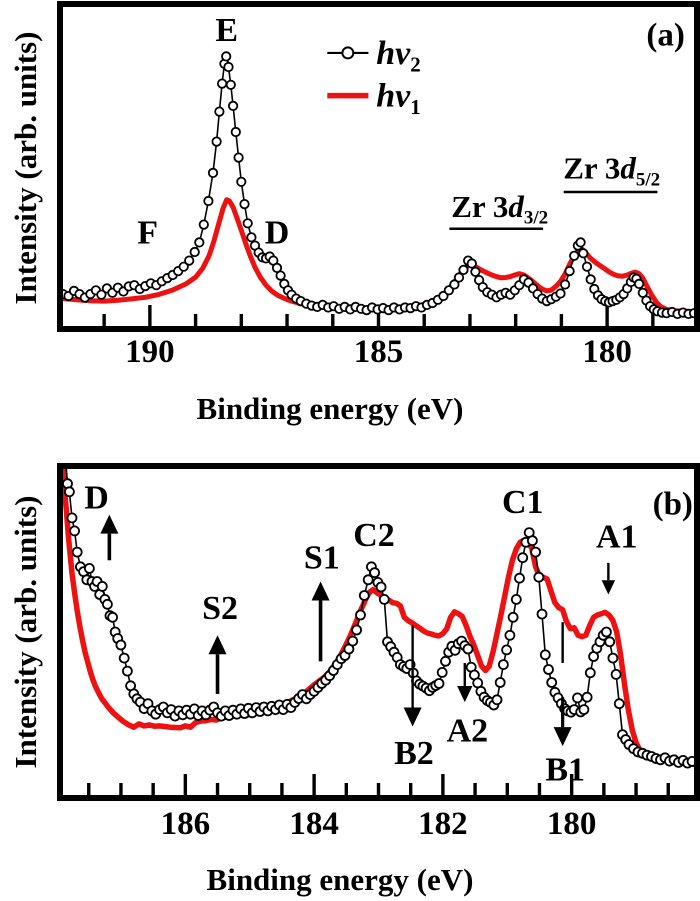 The height and width of the screenshot is (901, 700). I want to click on x-tick-label: 184, so click(314, 824).